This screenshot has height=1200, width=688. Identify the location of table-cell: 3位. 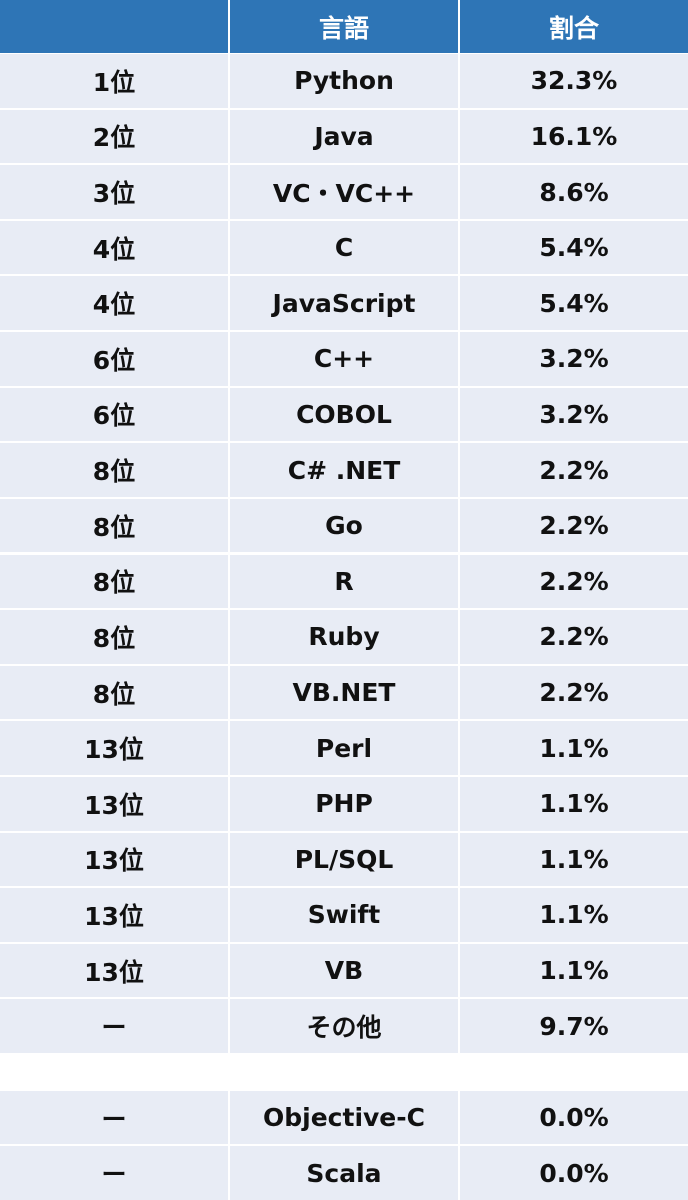
(114, 192).